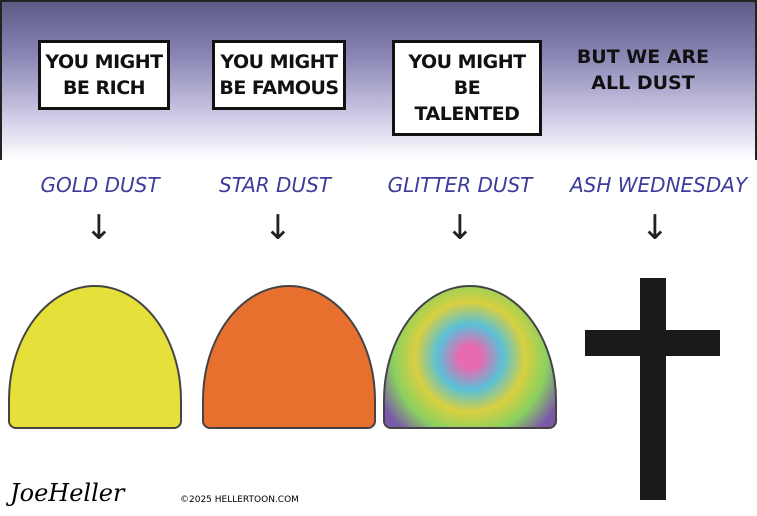 The image size is (757, 516). I want to click on label-star-dust: STAR DUST, so click(275, 185).